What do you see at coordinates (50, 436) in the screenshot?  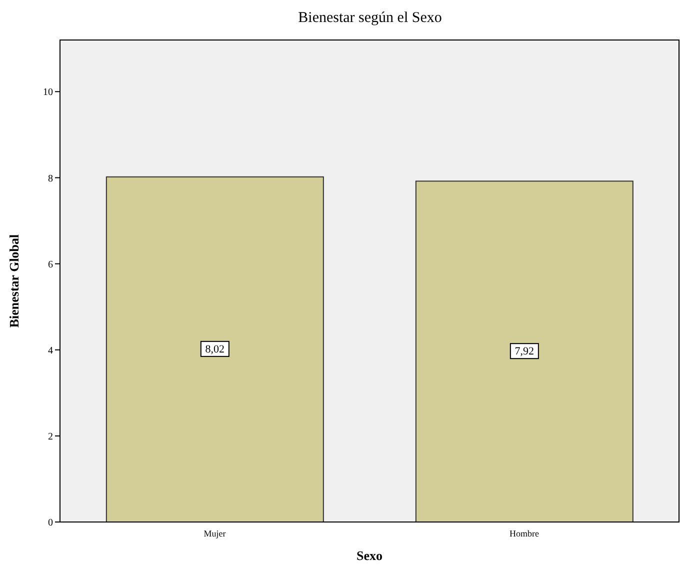 I see `y-tick-label: 2` at bounding box center [50, 436].